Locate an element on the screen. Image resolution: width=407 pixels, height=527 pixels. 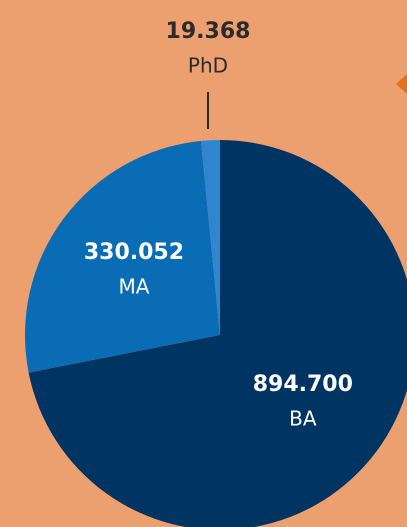
value-label: 19.368 is located at coordinates (208, 31).